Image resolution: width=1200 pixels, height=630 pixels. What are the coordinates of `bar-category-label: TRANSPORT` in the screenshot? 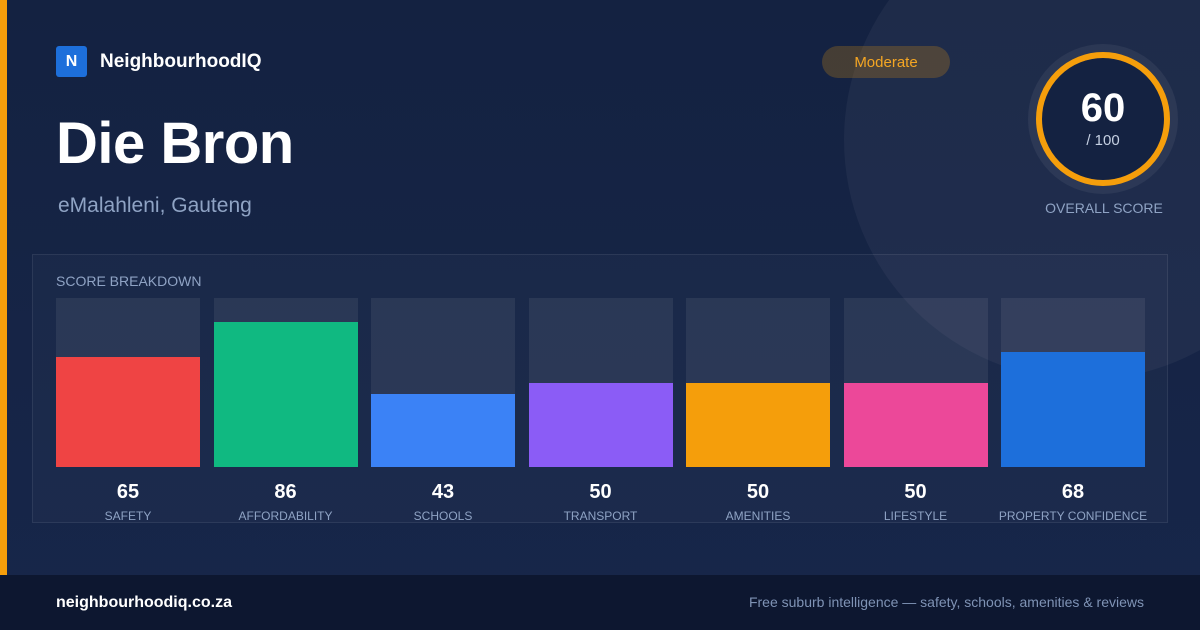 It's located at (600, 516).